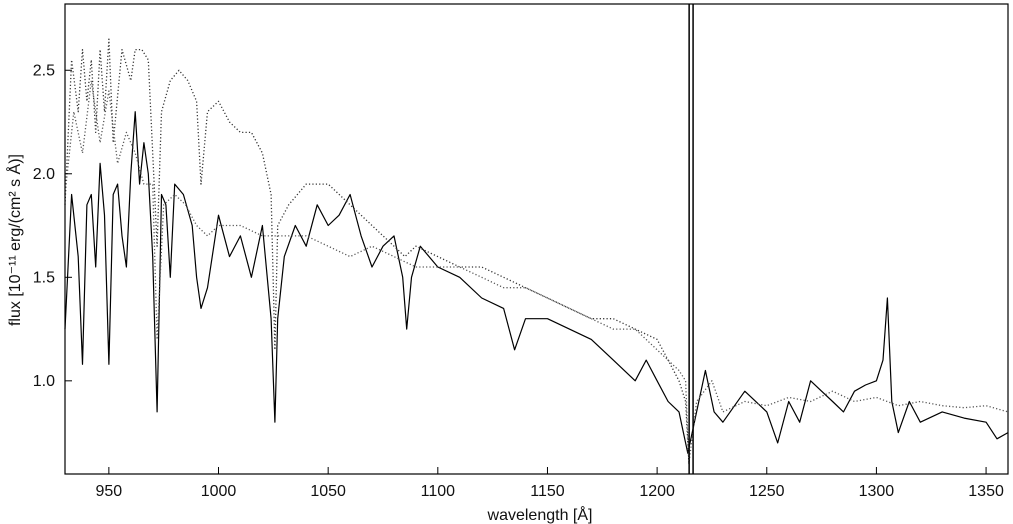  Describe the element at coordinates (986, 491) in the screenshot. I see `x-tick-label-1350: 1350` at that location.